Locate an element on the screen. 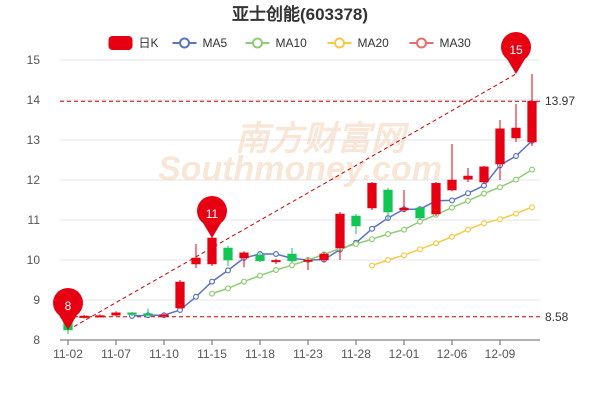 The height and width of the screenshot is (405, 600). price-marker: 15 is located at coordinates (516, 52).